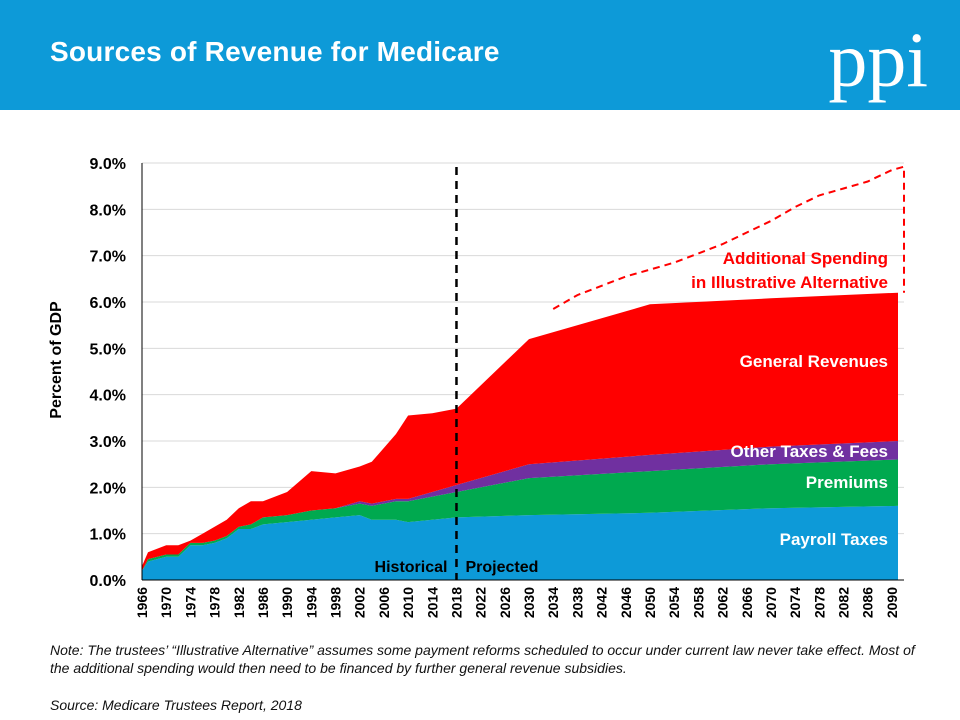 This screenshot has width=960, height=720. What do you see at coordinates (650, 602) in the screenshot?
I see `x-tick-label: 2050` at bounding box center [650, 602].